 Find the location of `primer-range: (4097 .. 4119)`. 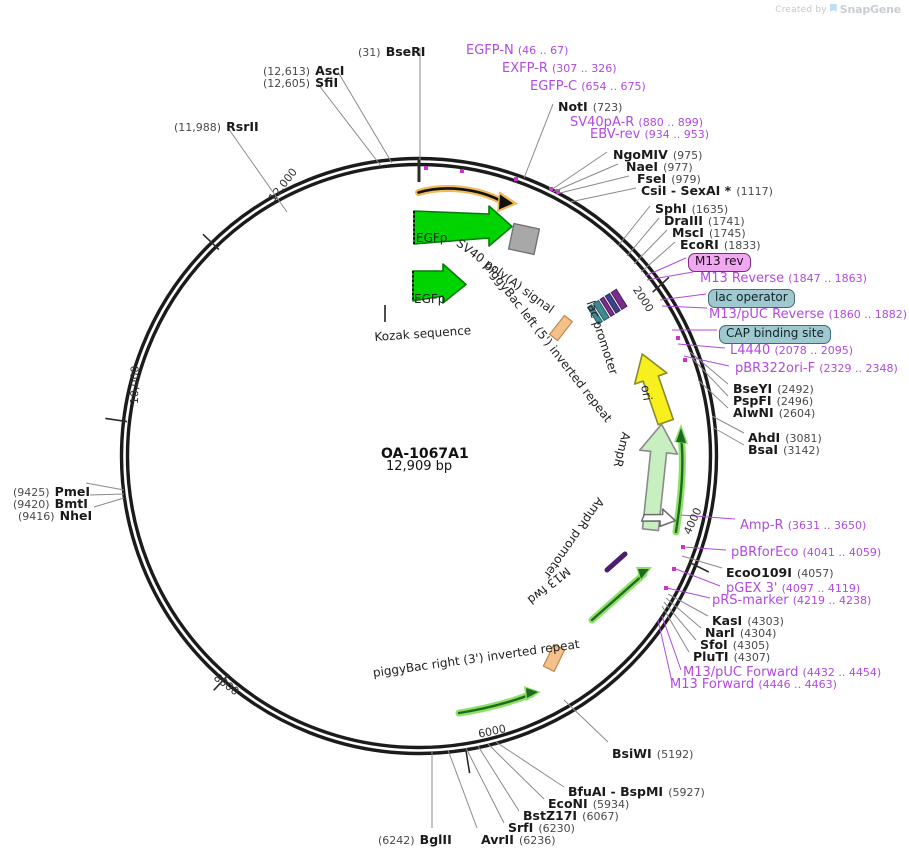

primer-range: (4097 .. 4119) is located at coordinates (821, 588).